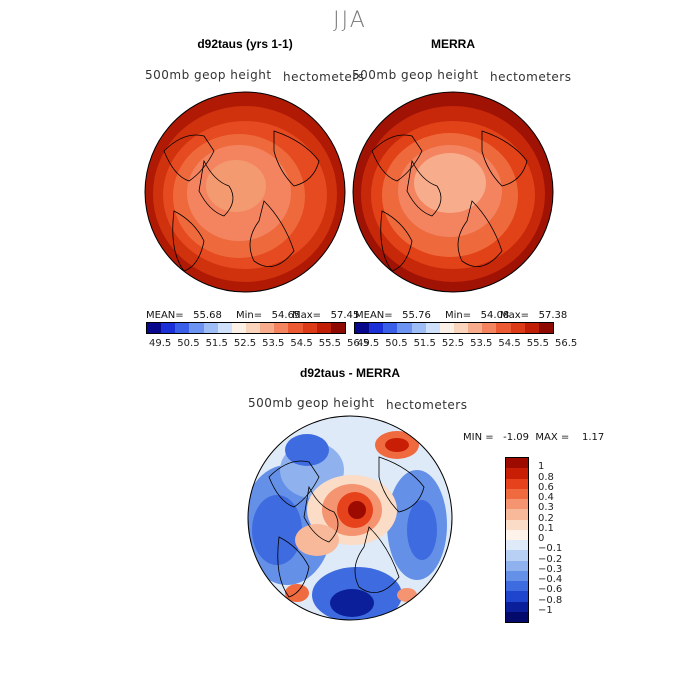 The width and height of the screenshot is (700, 700). I want to click on panel-1-title: d92taus (yrs 1-1), so click(245, 44).